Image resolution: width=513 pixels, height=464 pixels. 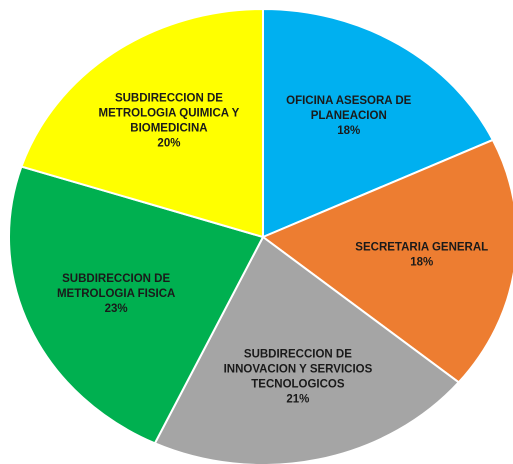 What do you see at coordinates (349, 101) in the screenshot?
I see `slice-label: OFICINA ASESORA DE` at bounding box center [349, 101].